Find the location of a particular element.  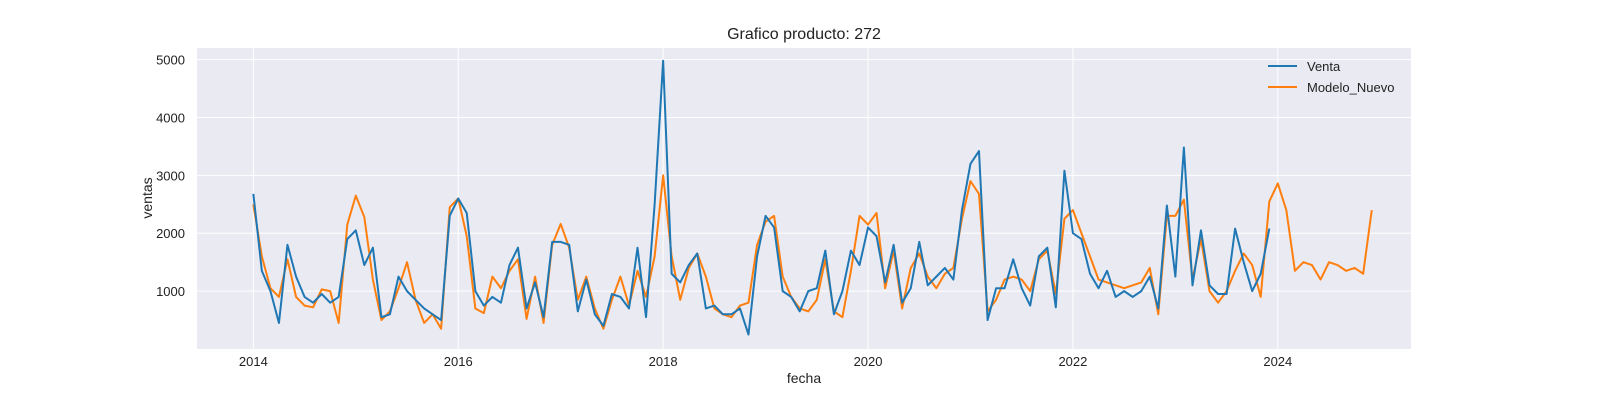

x-tick-label: 2014 is located at coordinates (253, 361).